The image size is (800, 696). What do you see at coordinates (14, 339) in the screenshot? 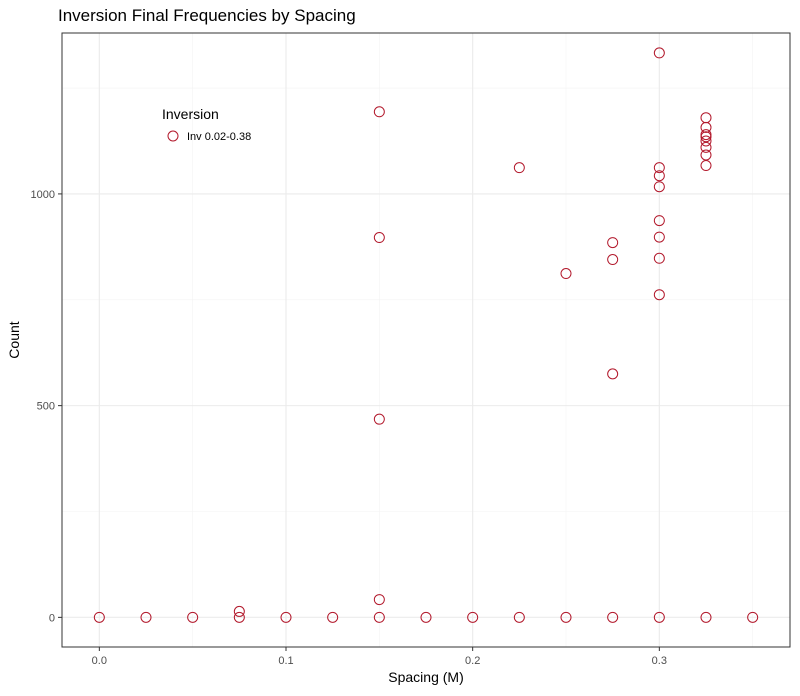
I see `y-axis-title: Count` at bounding box center [14, 339].